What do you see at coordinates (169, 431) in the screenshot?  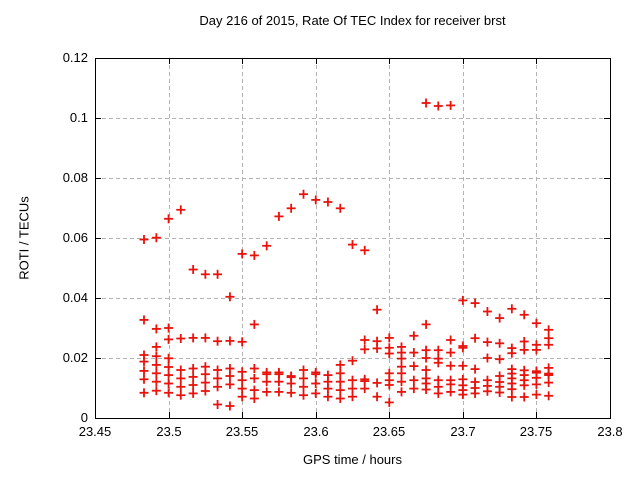 I see `x-tick-label: 23.5` at bounding box center [169, 431].